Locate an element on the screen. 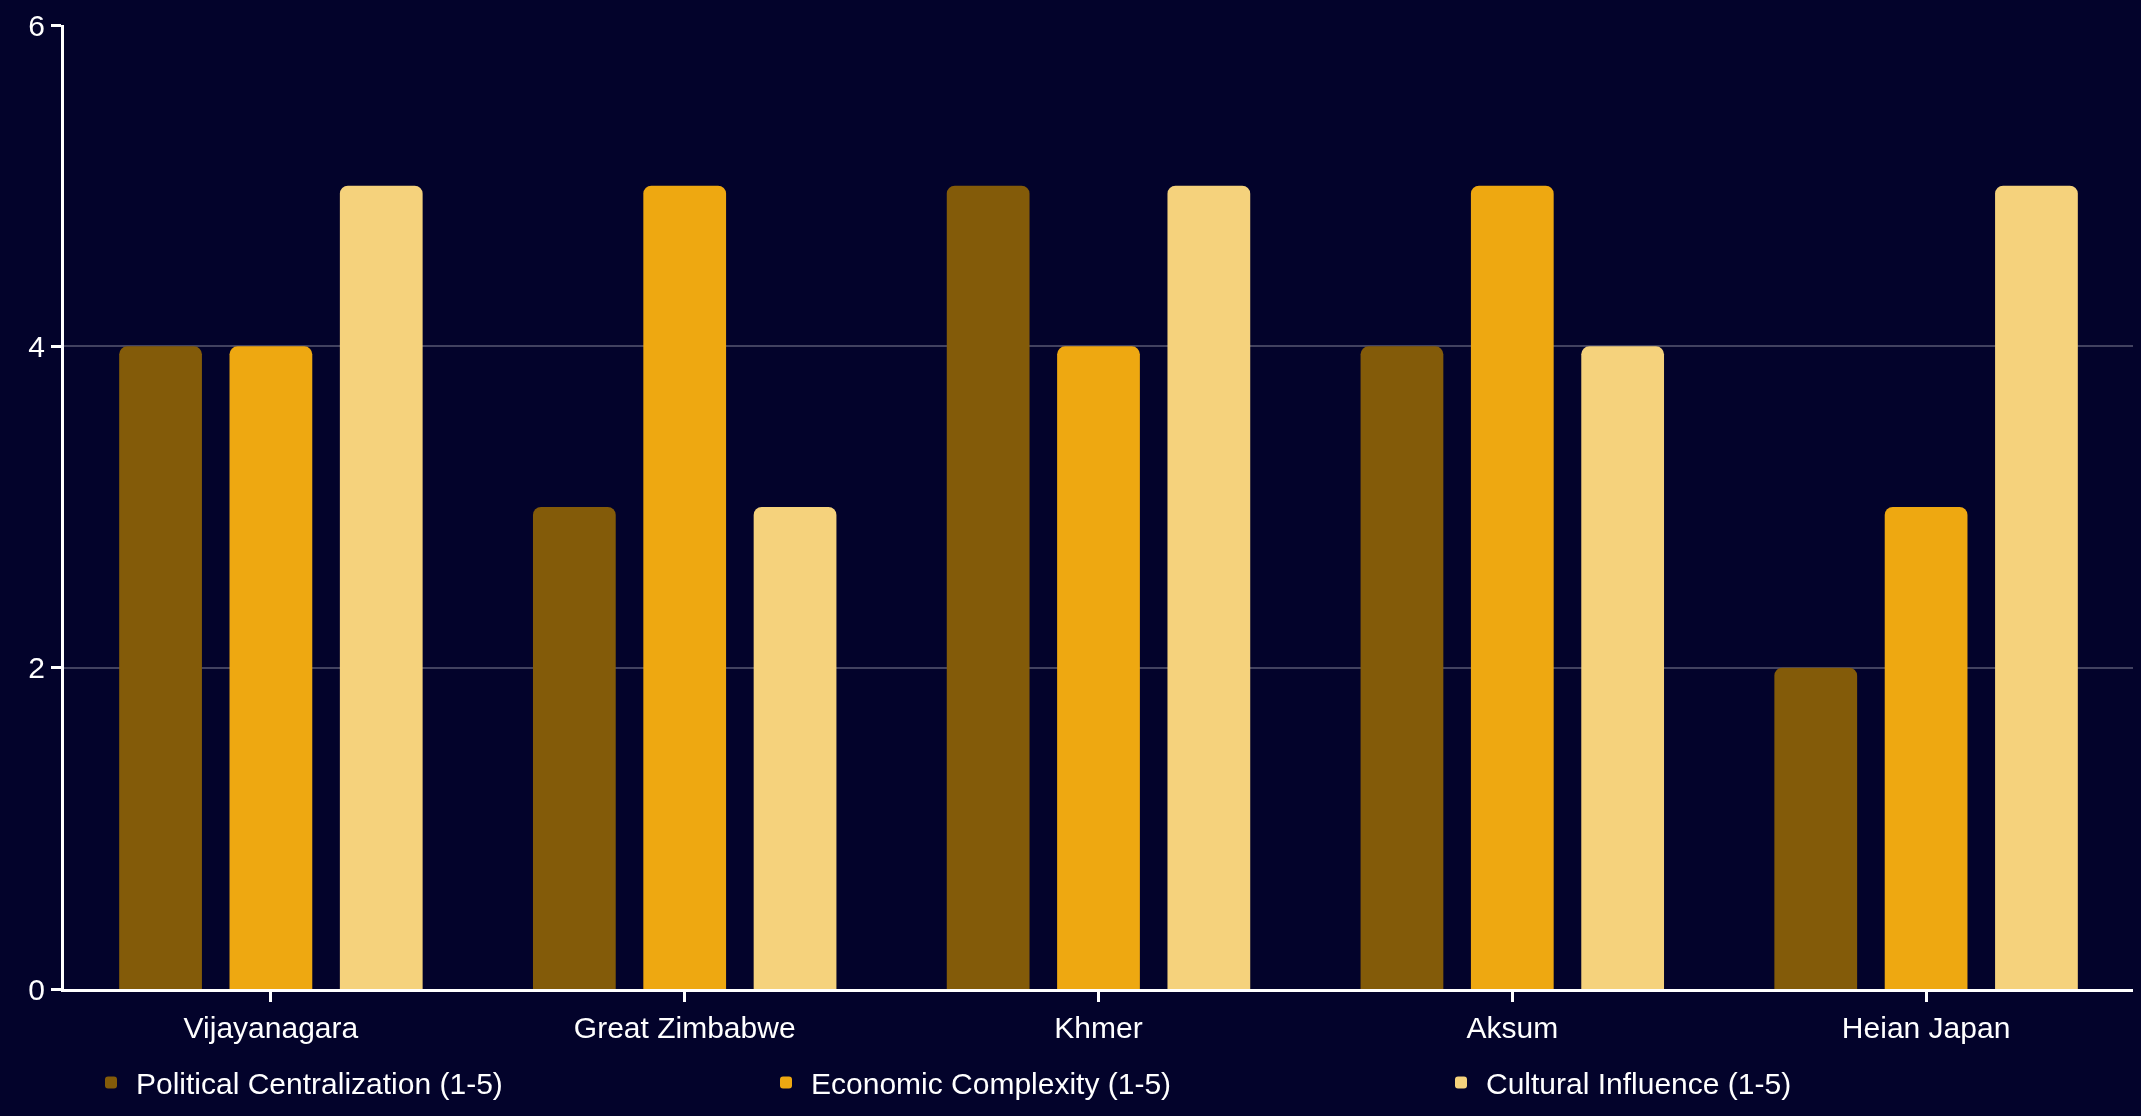  y-tick-label: 4 is located at coordinates (36, 346).